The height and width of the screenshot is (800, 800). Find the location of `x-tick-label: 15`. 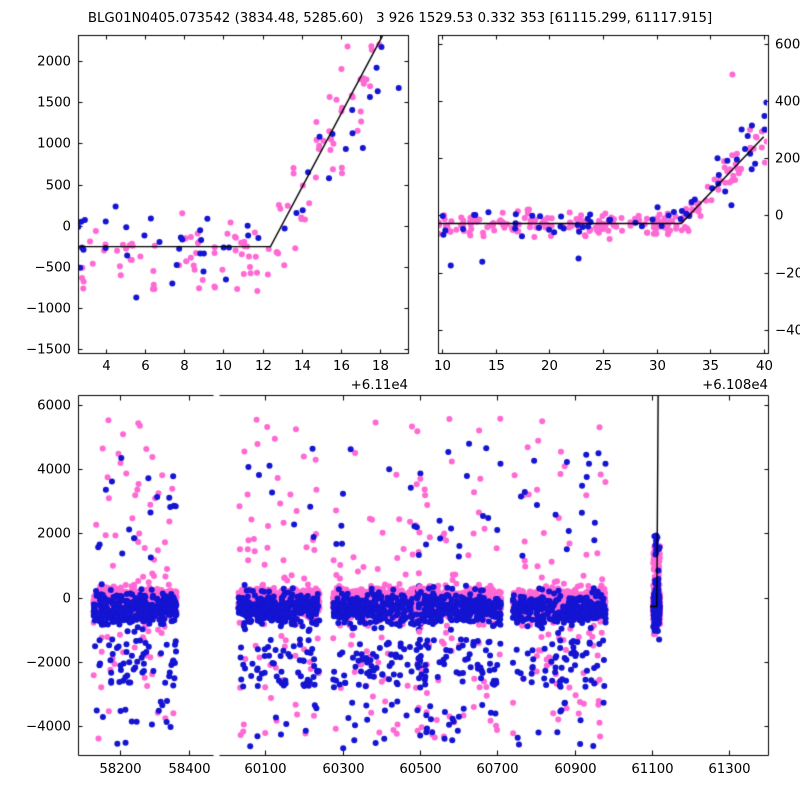

x-tick-label: 15 is located at coordinates (496, 366).